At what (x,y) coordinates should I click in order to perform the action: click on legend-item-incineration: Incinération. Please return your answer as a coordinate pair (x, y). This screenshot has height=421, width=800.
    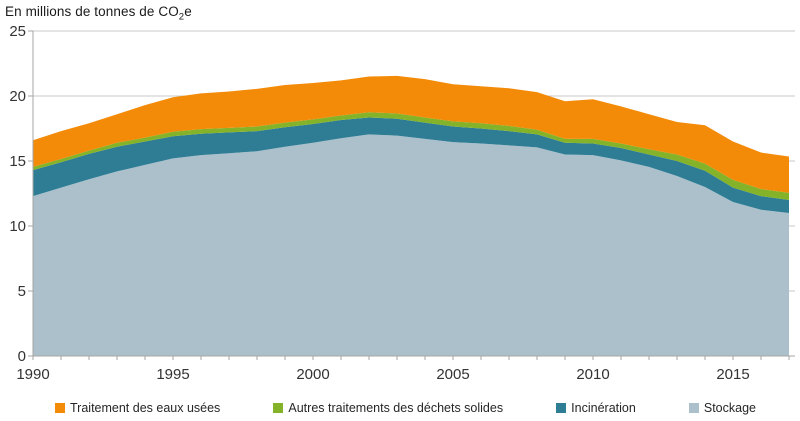
    Looking at the image, I should click on (596, 408).